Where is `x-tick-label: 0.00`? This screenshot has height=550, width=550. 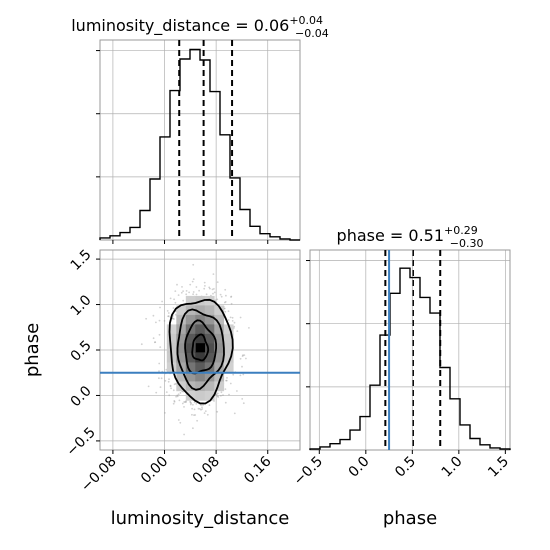
x-tick-label: 0.00 is located at coordinates (154, 470).